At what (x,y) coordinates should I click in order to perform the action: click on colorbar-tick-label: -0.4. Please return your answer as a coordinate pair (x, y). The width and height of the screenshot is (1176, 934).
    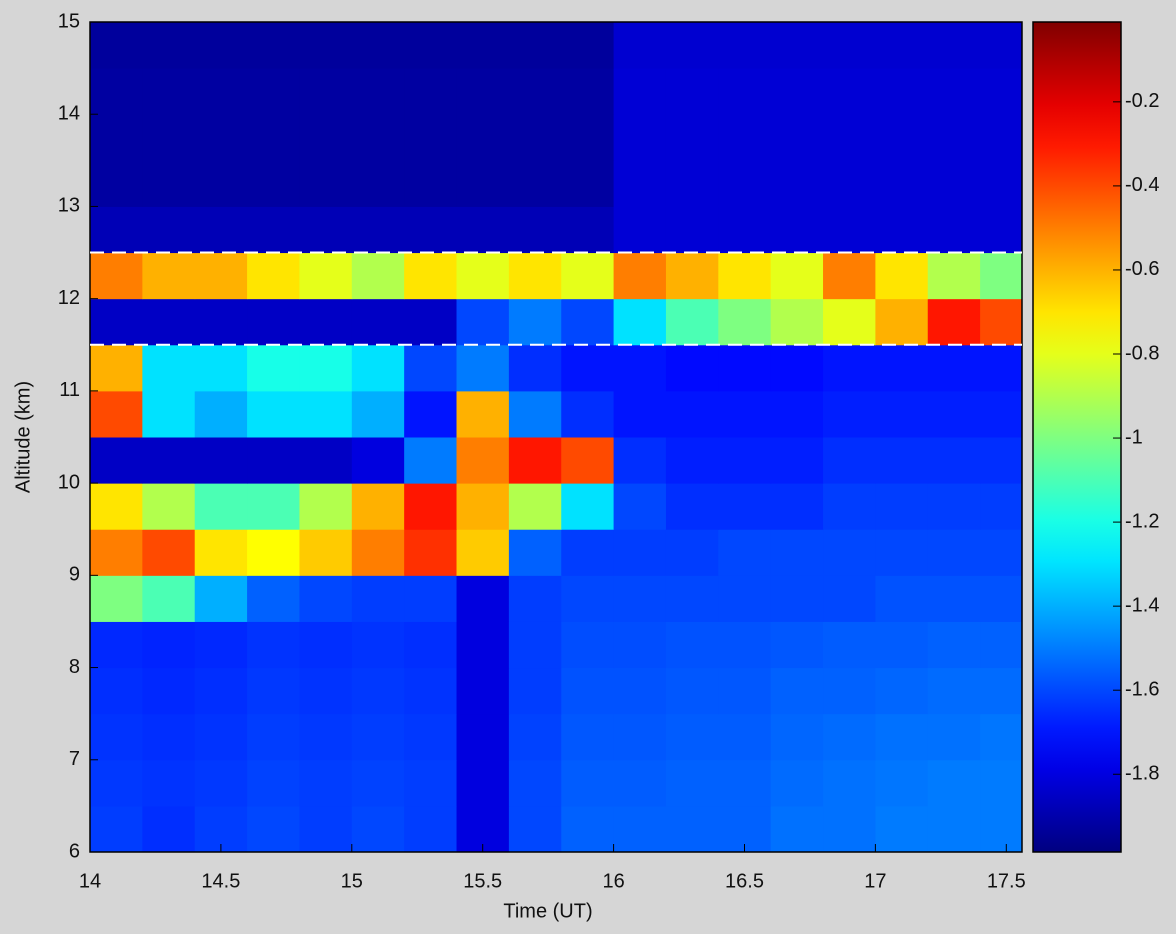
    Looking at the image, I should click on (1142, 185).